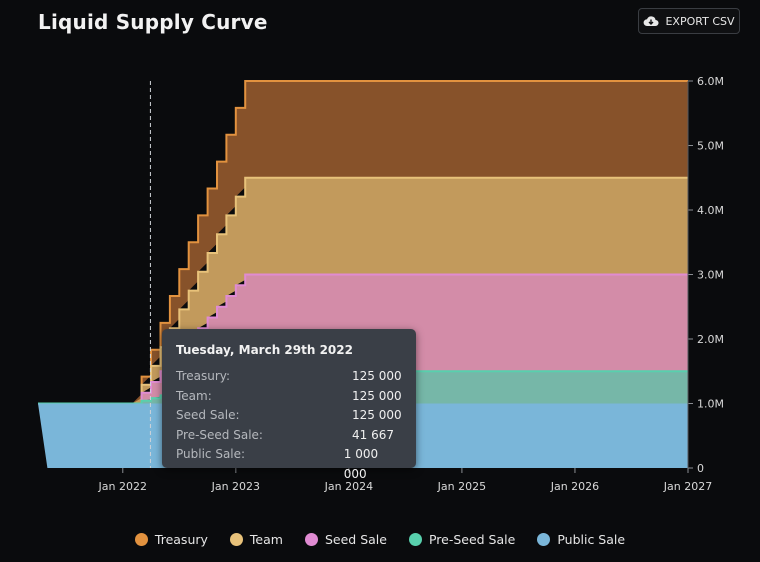 Image resolution: width=760 pixels, height=562 pixels. I want to click on tooltip-title: Tuesday, March 29th 2022, so click(264, 350).